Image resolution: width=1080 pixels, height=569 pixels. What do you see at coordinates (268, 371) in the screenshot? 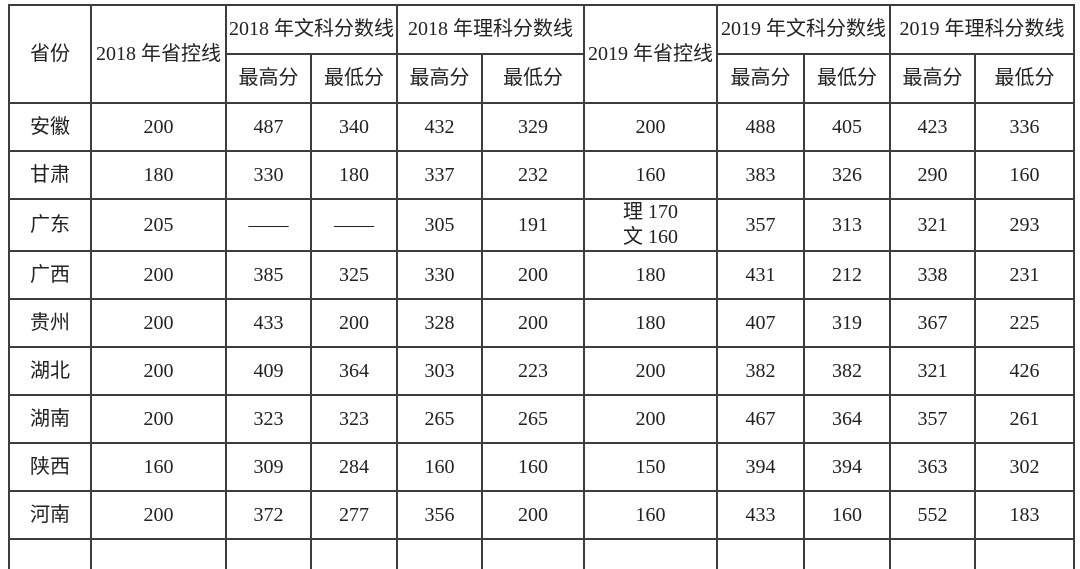
I see `score-cell: 409` at bounding box center [268, 371].